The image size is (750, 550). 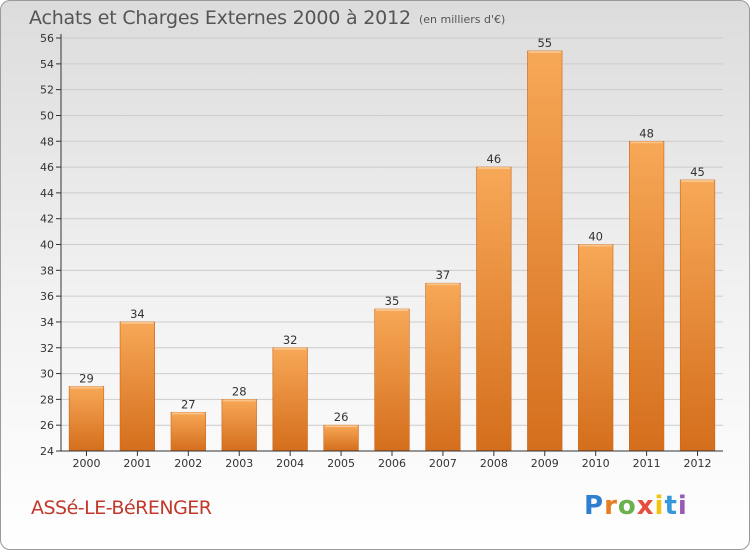 What do you see at coordinates (494, 463) in the screenshot?
I see `x-tick-label: 2008` at bounding box center [494, 463].